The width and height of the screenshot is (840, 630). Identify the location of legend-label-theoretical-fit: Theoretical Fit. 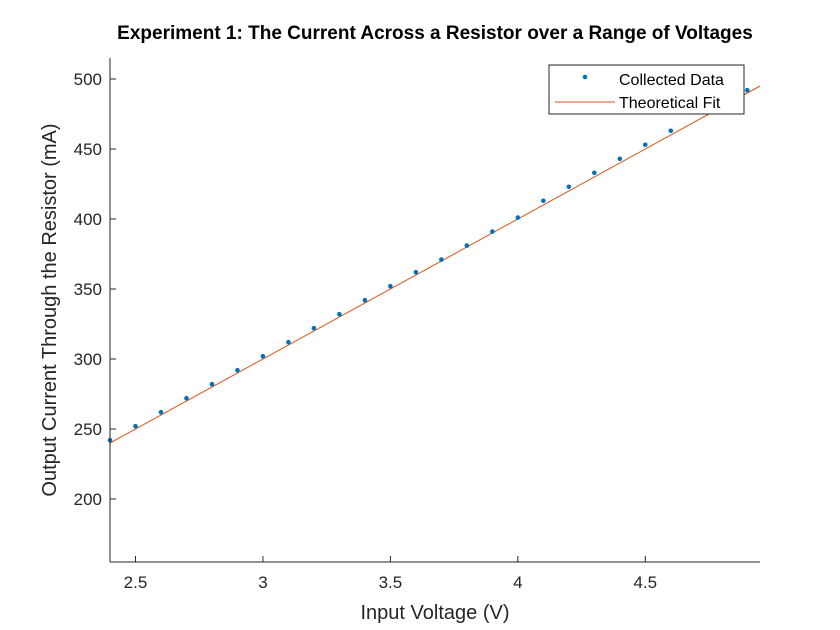
(670, 103).